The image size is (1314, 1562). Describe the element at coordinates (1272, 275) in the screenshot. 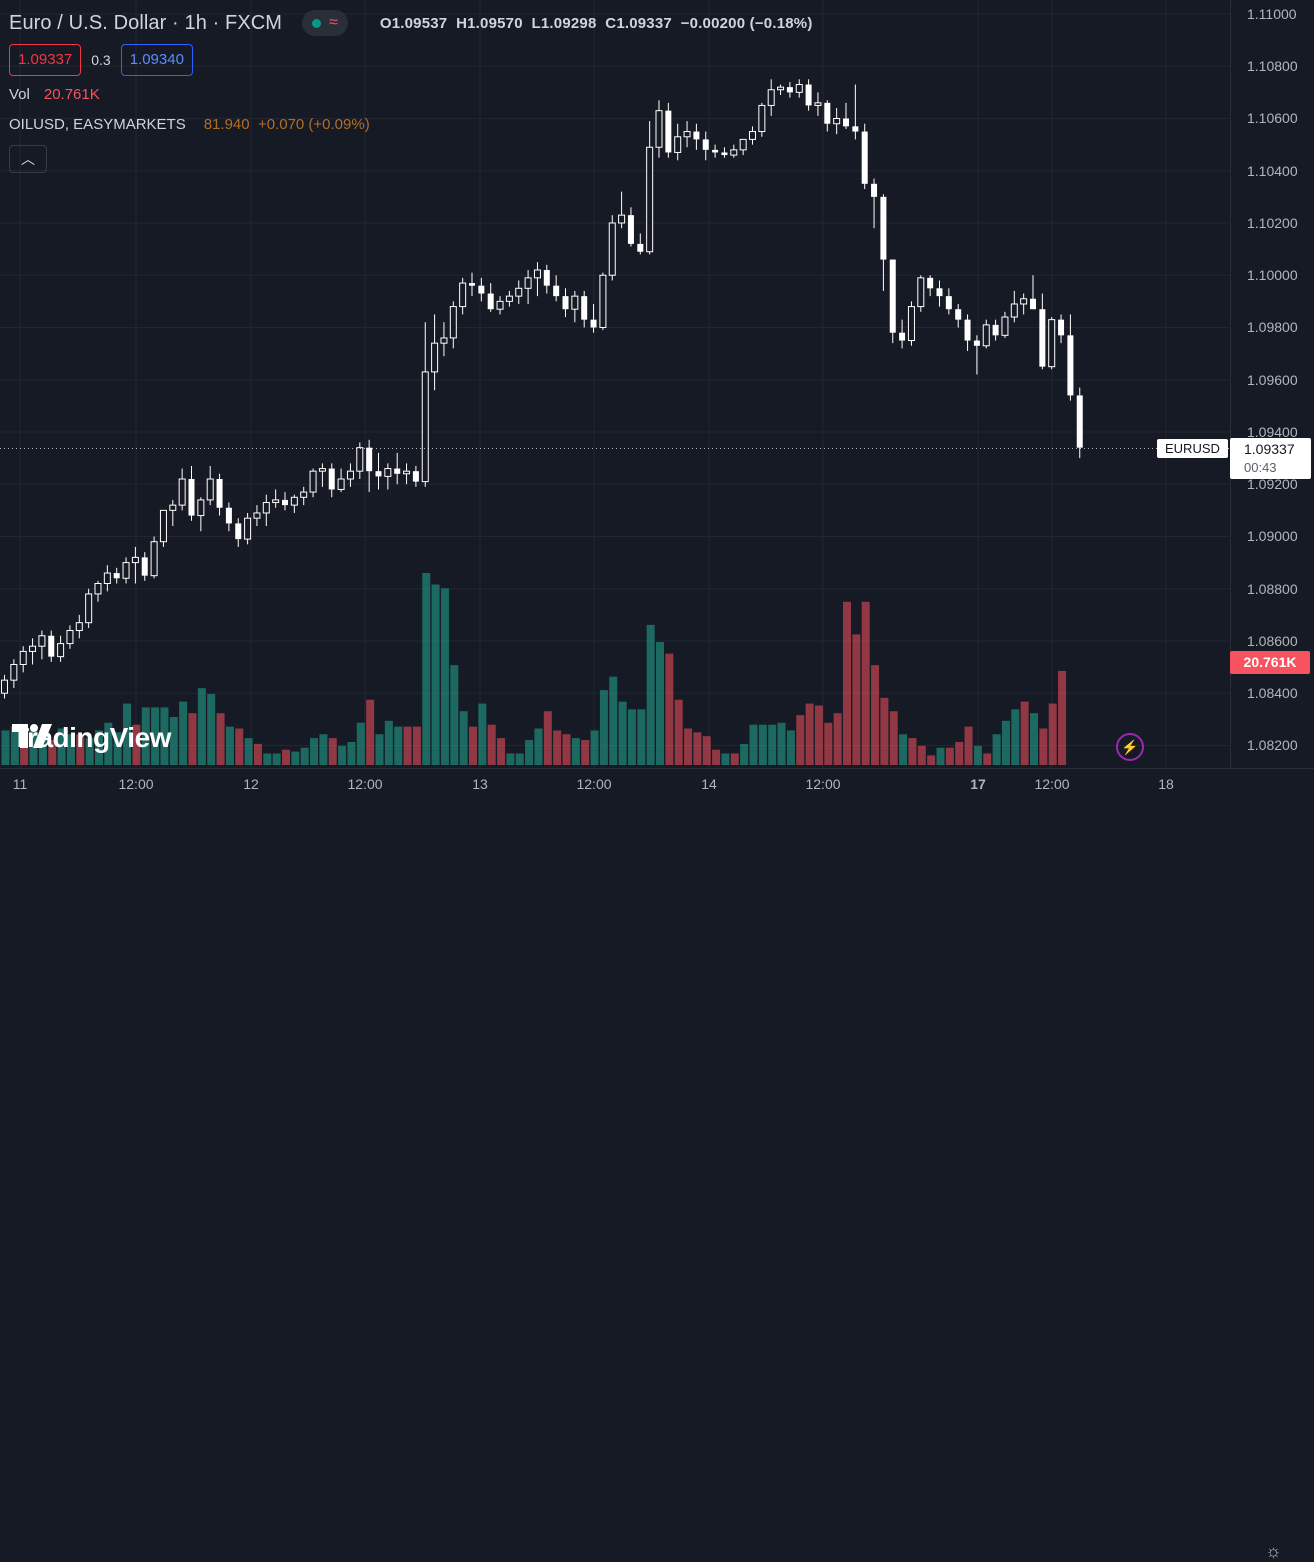

I see `price-tick-label: 1.10000` at that location.